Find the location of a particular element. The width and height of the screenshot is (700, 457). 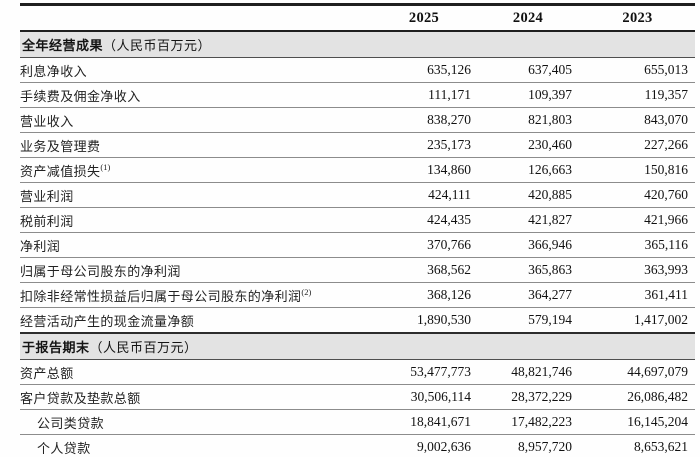

row-label-text: 资产减值损失 is located at coordinates (60, 171).